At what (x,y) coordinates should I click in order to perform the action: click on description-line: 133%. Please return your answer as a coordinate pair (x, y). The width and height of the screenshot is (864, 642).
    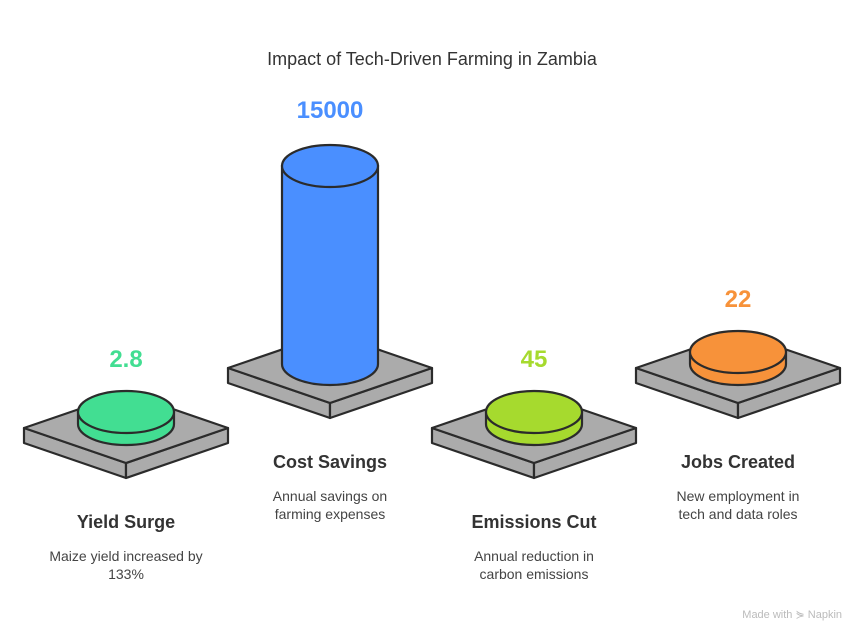
    Looking at the image, I should click on (126, 574).